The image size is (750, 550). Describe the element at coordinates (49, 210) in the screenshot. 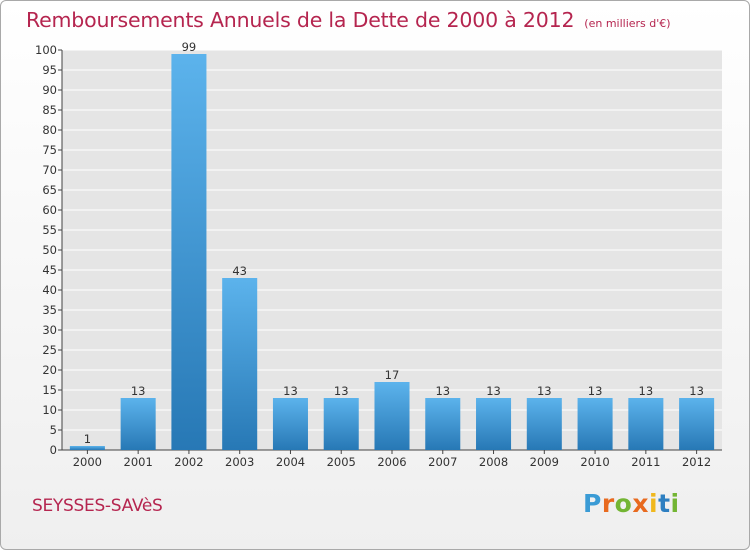

I see `y-tick-label: 60` at that location.